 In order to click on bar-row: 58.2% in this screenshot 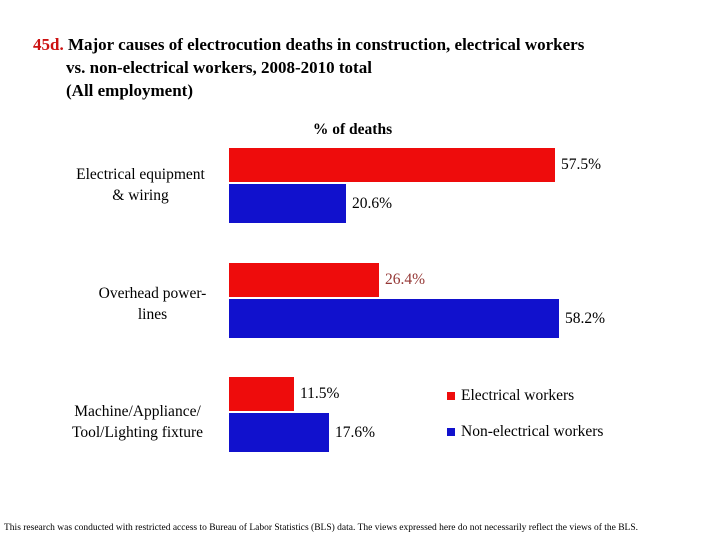, I will do `click(417, 318)`.